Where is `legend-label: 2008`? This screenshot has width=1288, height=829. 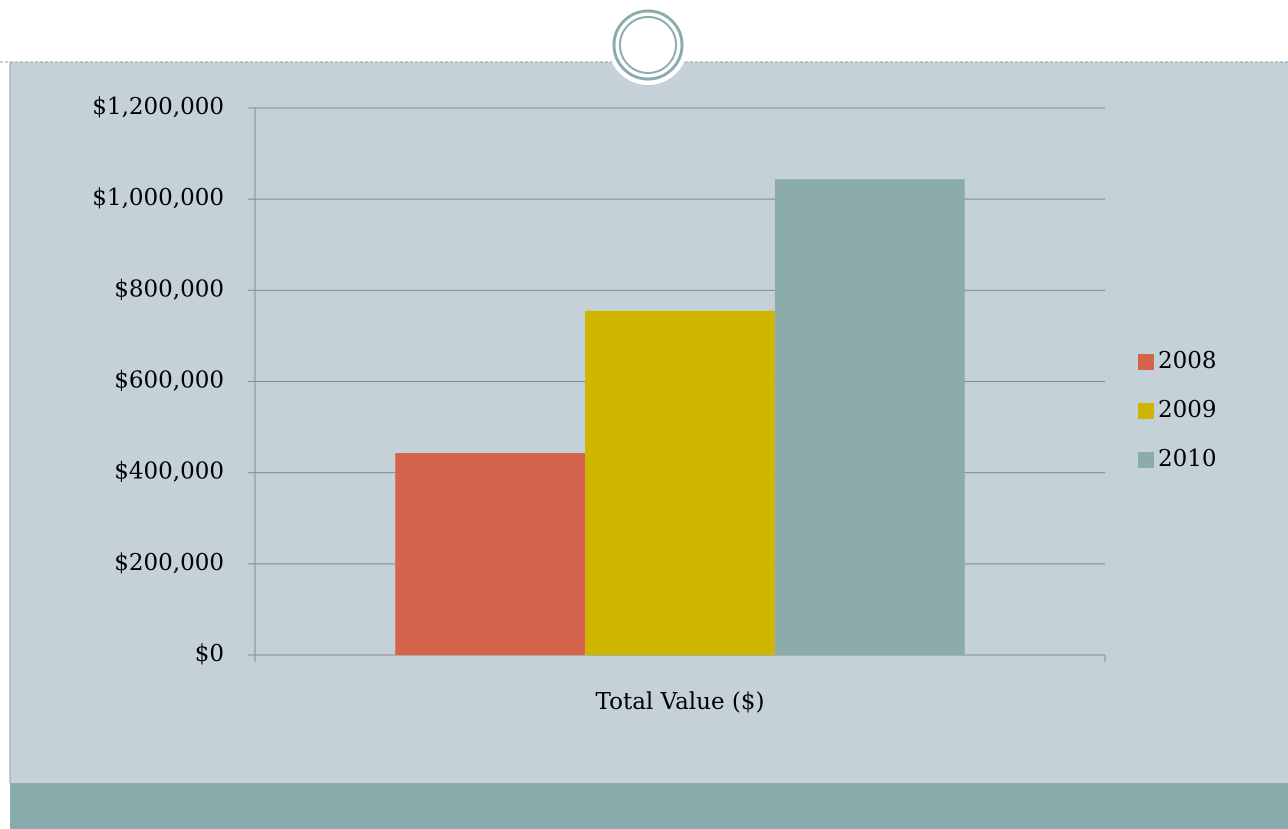
legend-label: 2008 is located at coordinates (1187, 361).